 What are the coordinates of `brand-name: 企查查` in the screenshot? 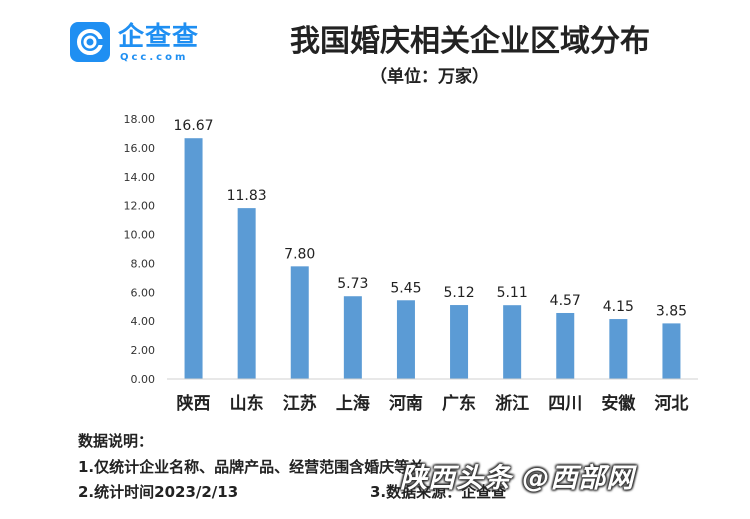 It's located at (159, 37).